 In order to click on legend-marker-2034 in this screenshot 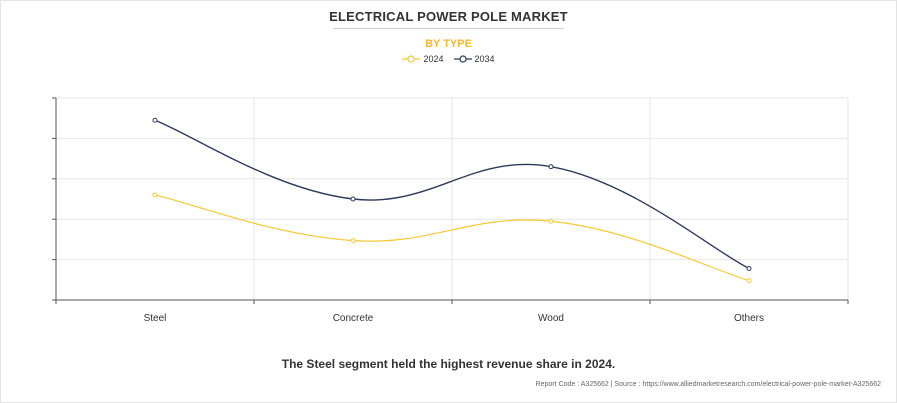, I will do `click(462, 59)`.